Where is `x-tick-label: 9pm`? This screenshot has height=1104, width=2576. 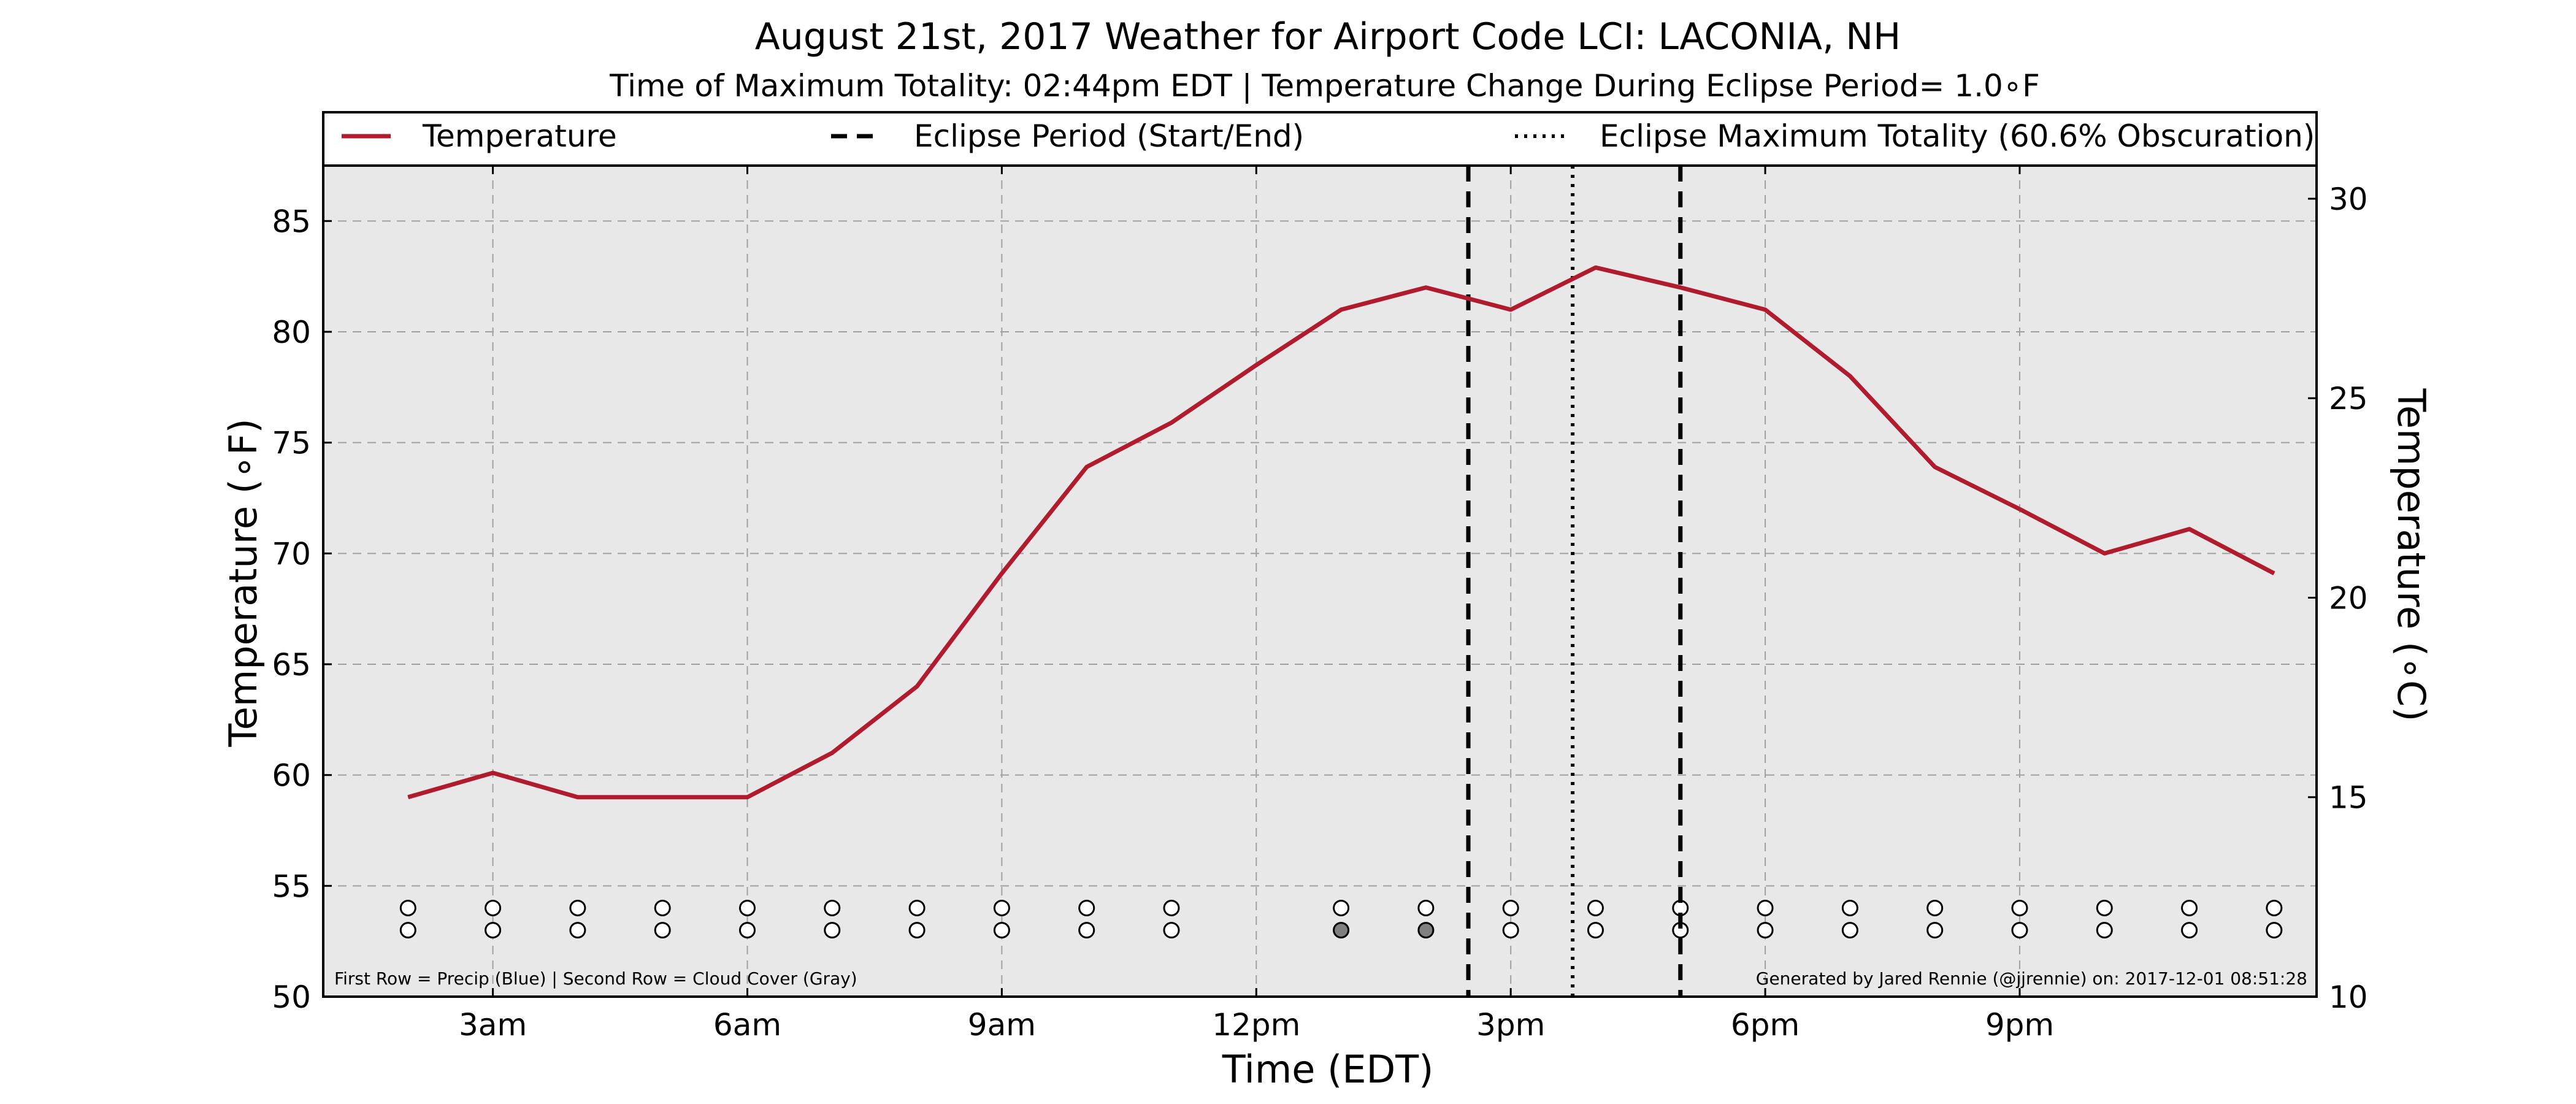
x-tick-label: 9pm is located at coordinates (2019, 1025).